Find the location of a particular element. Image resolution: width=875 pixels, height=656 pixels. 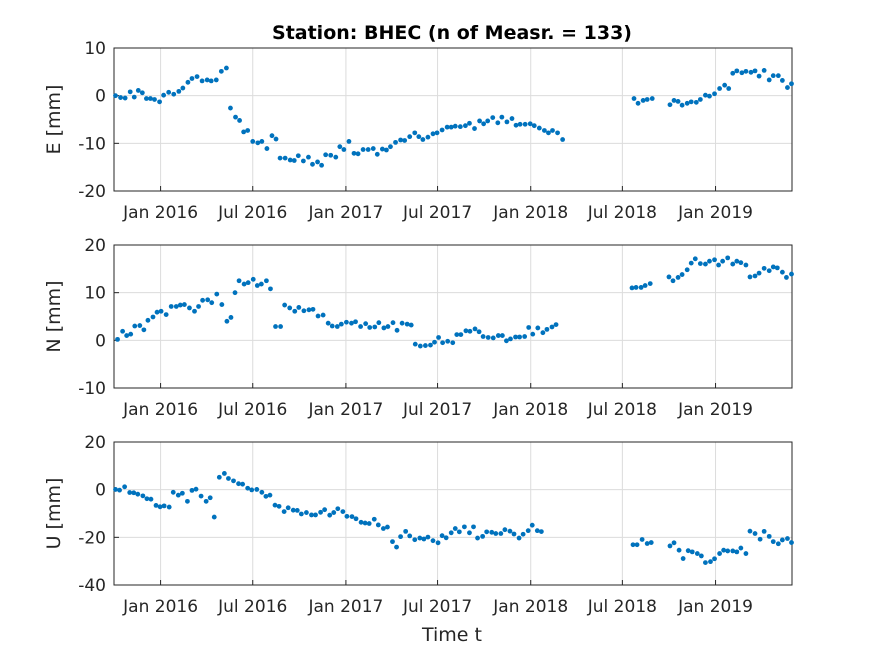

x-tick-label: Jul 2018 is located at coordinates (622, 410).